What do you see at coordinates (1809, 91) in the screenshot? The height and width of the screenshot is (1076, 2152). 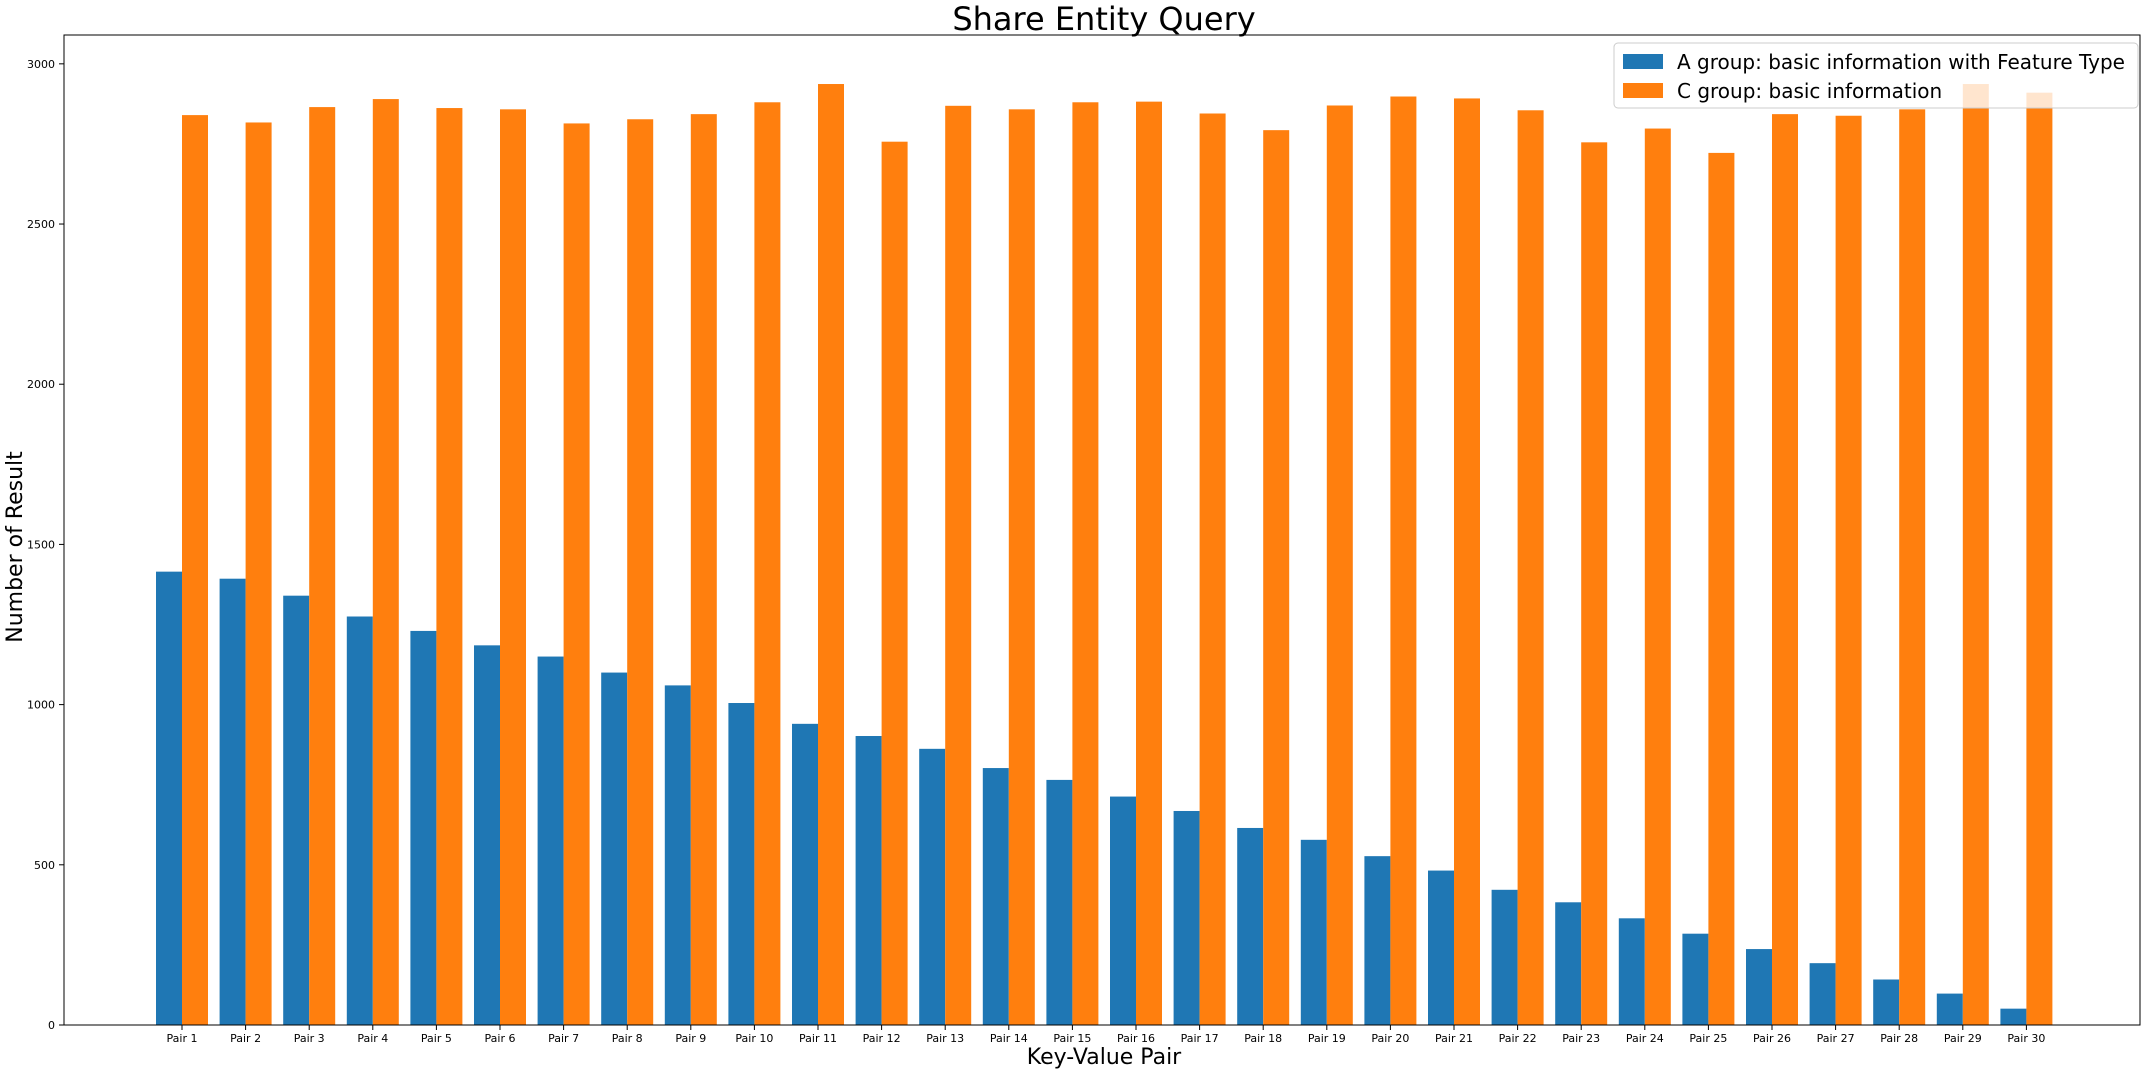 I see `legend-label-c-group: C group: basic information` at bounding box center [1809, 91].